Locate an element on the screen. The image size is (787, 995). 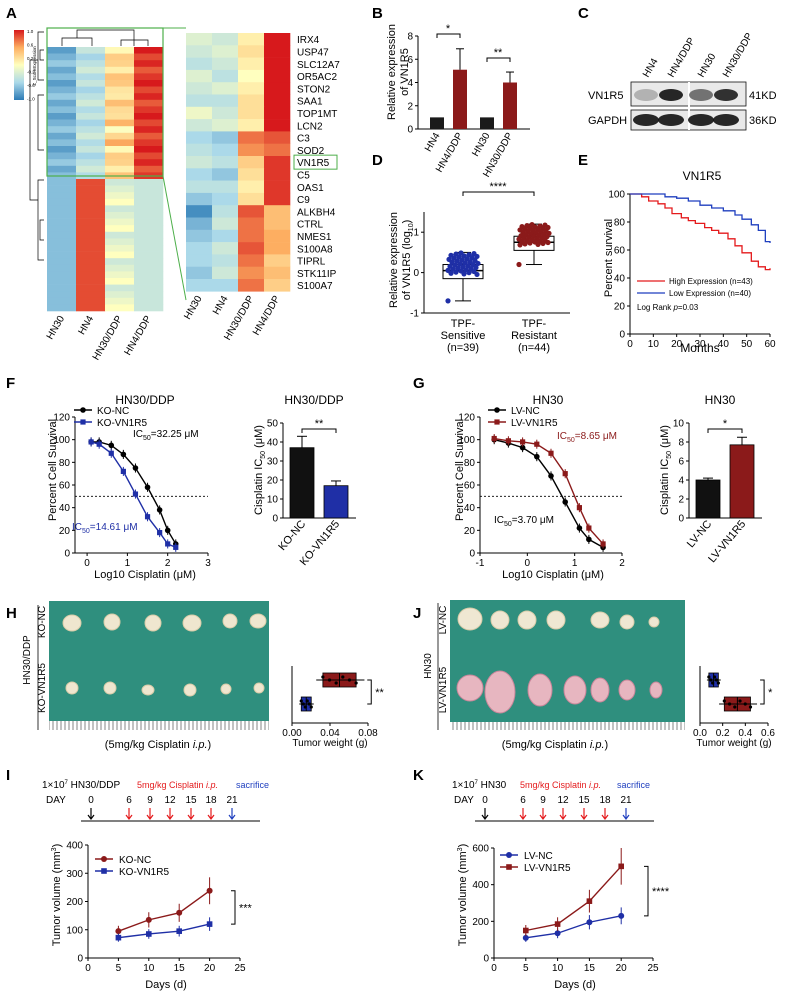
y-tick-label: 40 is located at coordinates (620, 279).